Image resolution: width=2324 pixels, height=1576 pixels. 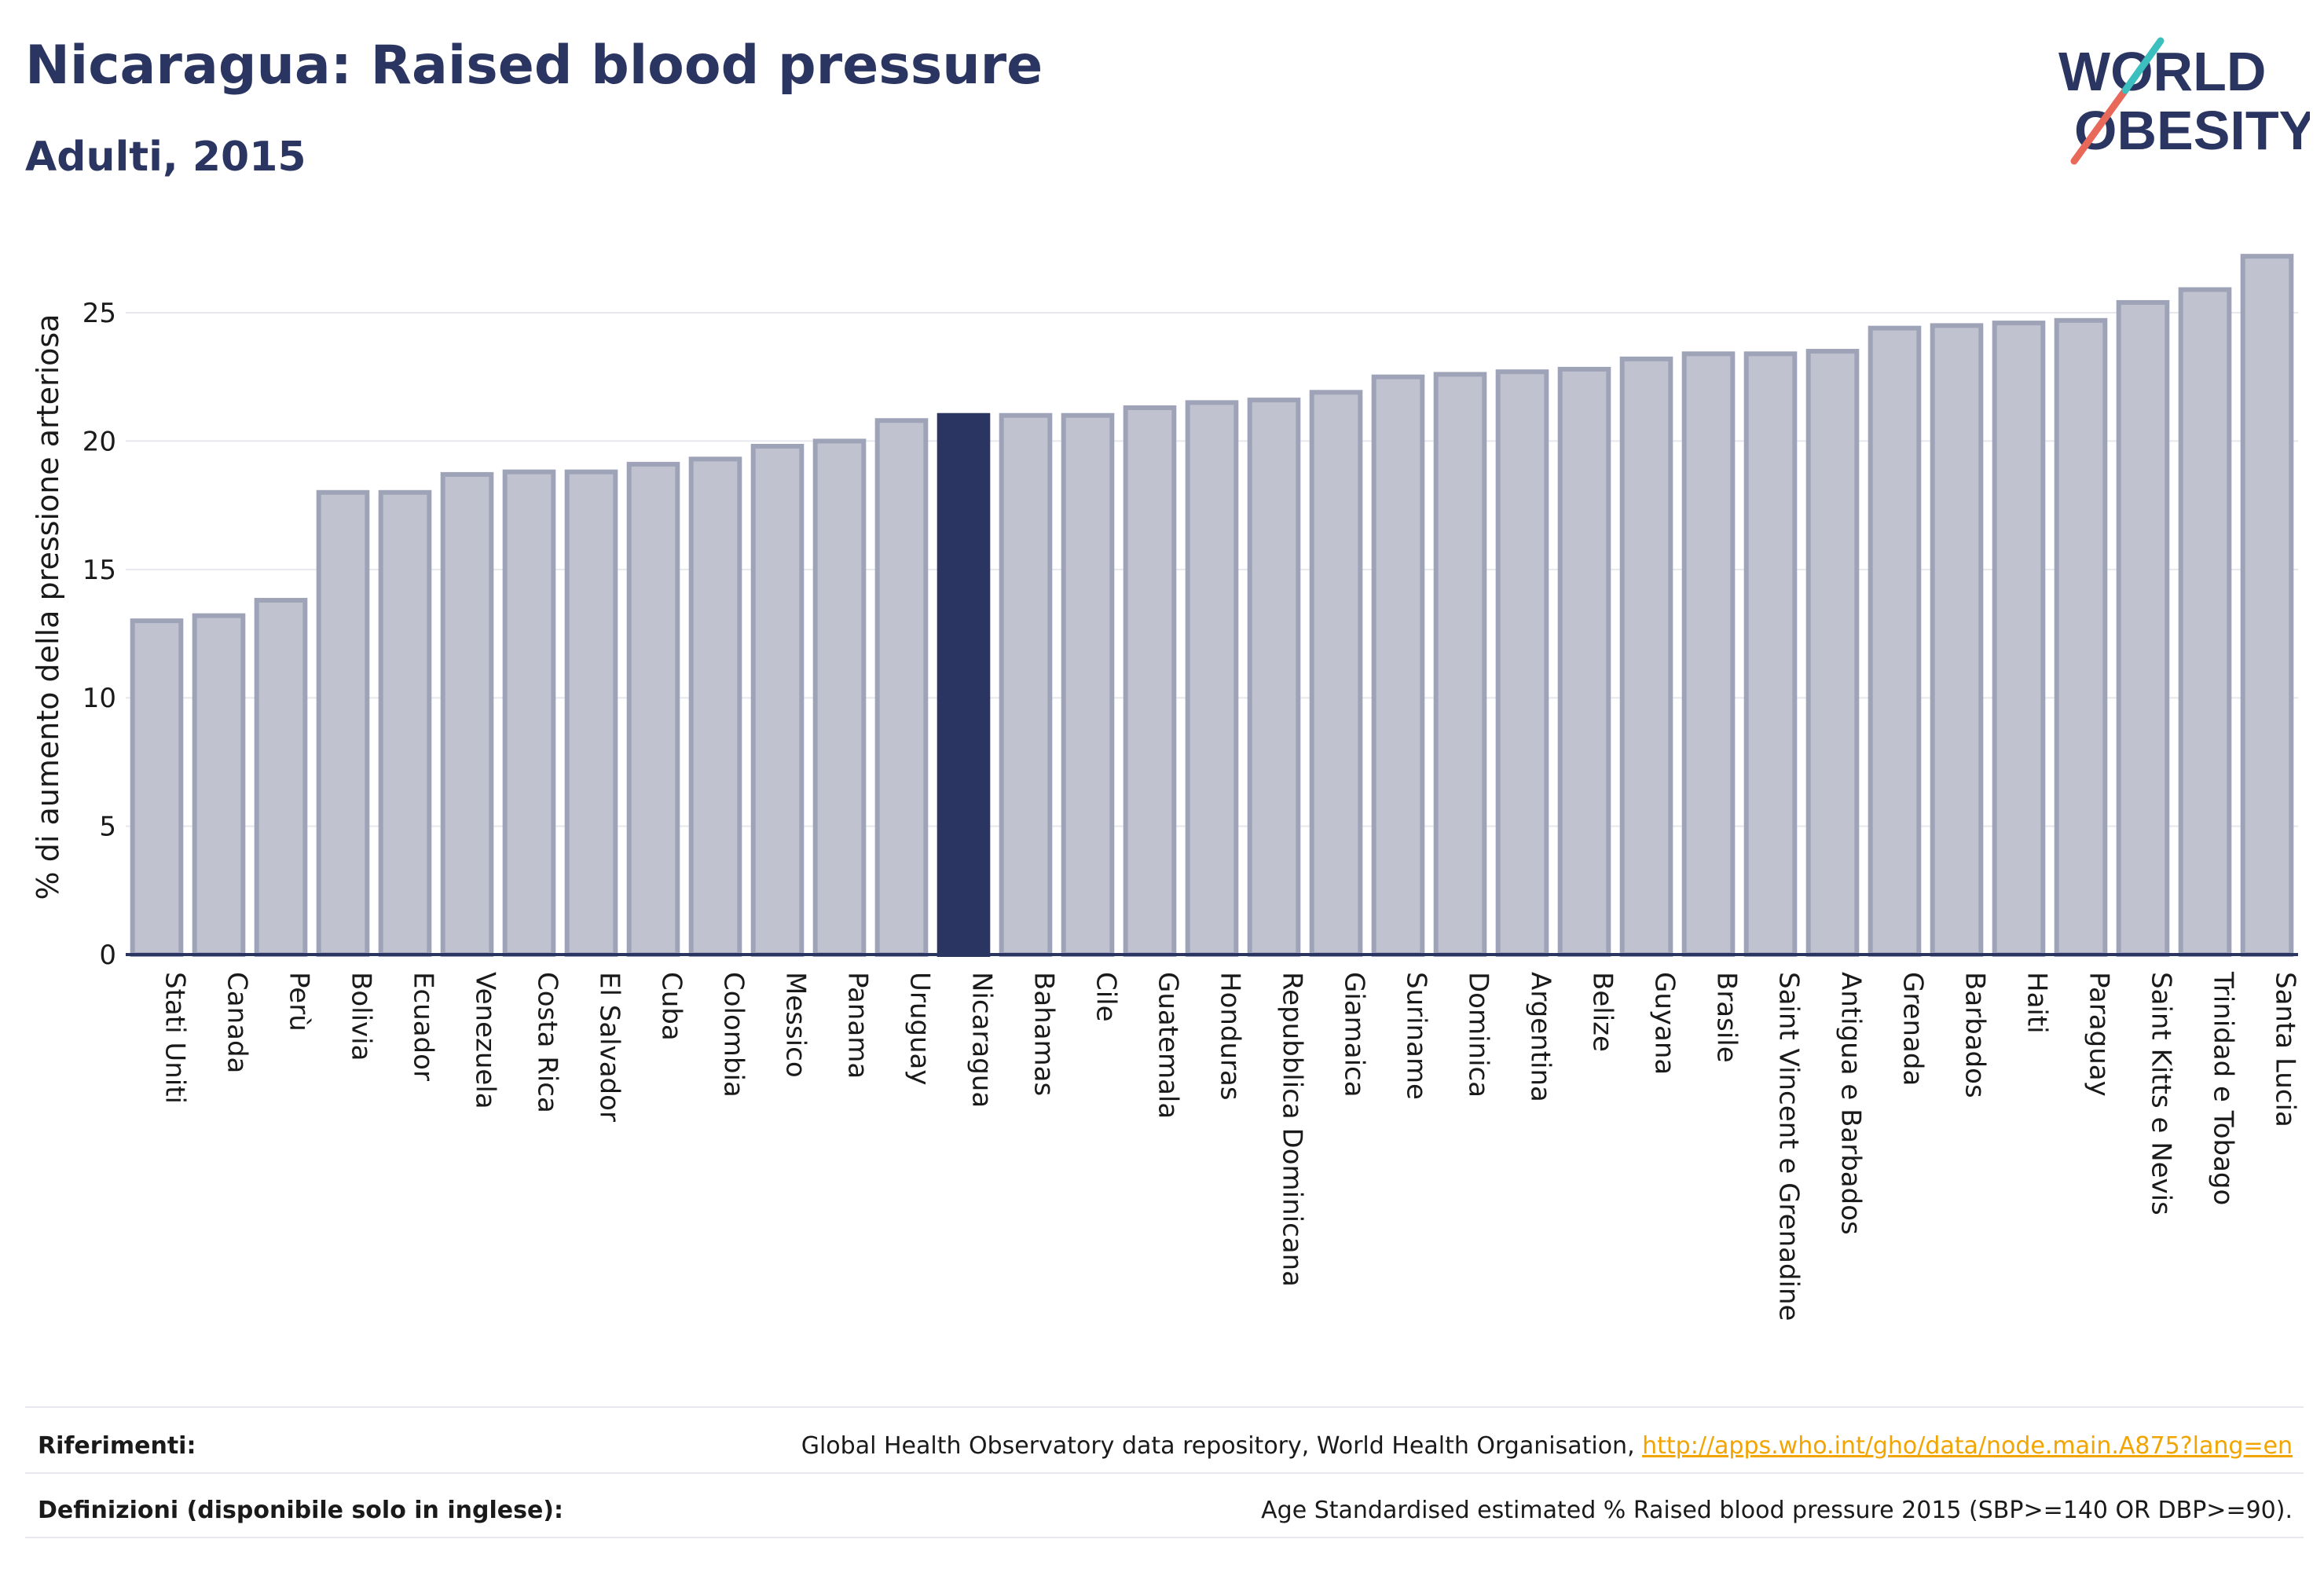 I want to click on x-tick-label: Colombia, so click(x=734, y=1035).